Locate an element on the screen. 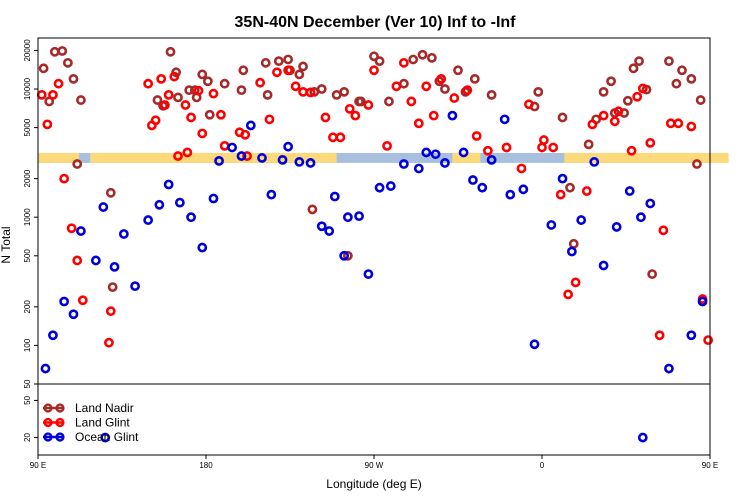  x-tick-label: 90 W is located at coordinates (374, 465).